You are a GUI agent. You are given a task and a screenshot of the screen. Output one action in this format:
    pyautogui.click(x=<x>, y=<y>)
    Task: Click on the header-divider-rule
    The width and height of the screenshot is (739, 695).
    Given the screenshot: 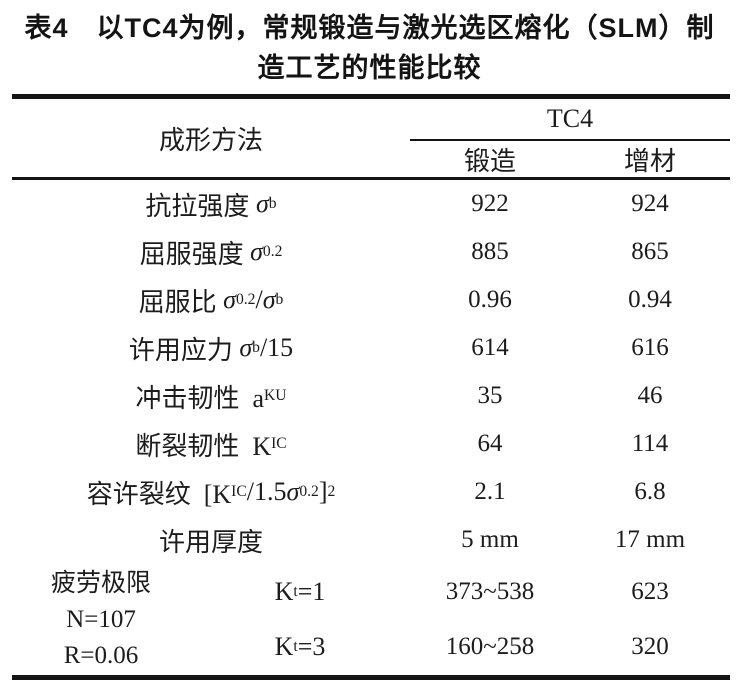 What is the action you would take?
    pyautogui.click(x=371, y=178)
    